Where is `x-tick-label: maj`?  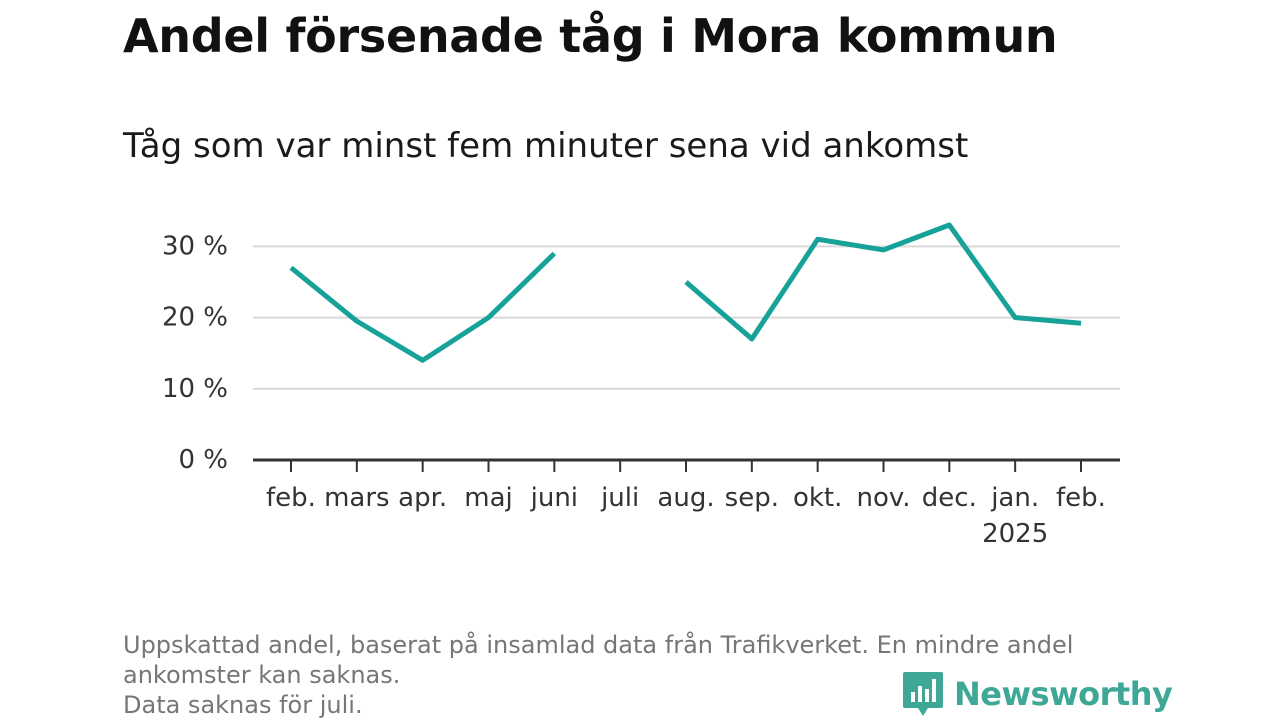
x-tick-label: maj is located at coordinates (488, 498).